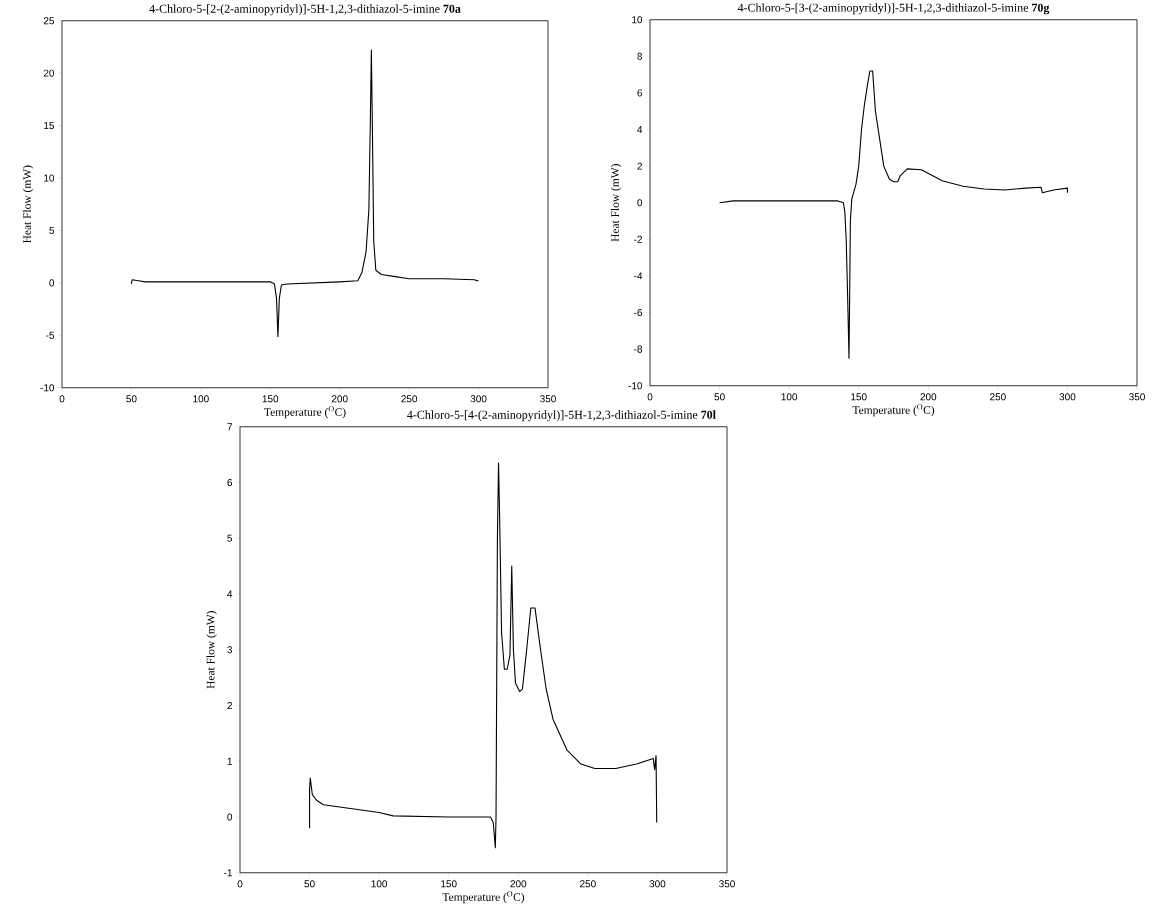  Describe the element at coordinates (638, 349) in the screenshot. I see `y-tick-label: -8` at that location.